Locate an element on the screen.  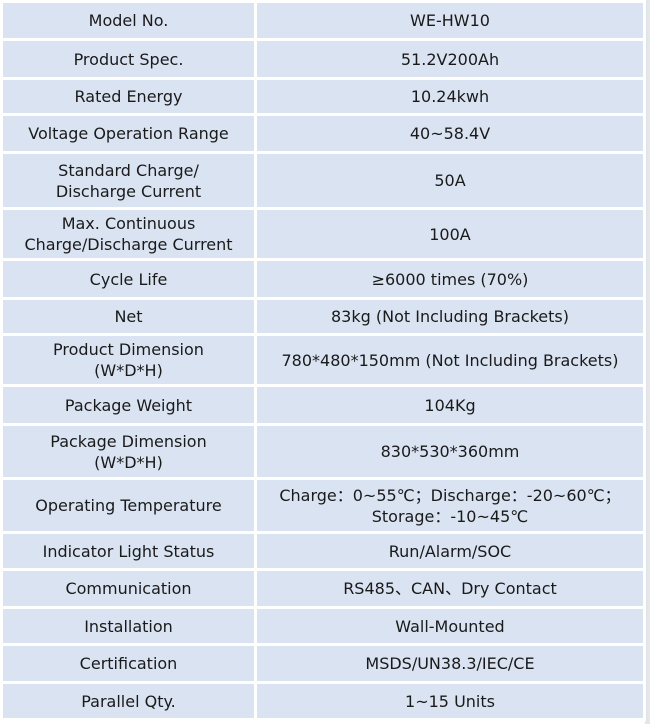
spec-row: Standard Charge/ Discharge Current 50A is located at coordinates (323, 180).